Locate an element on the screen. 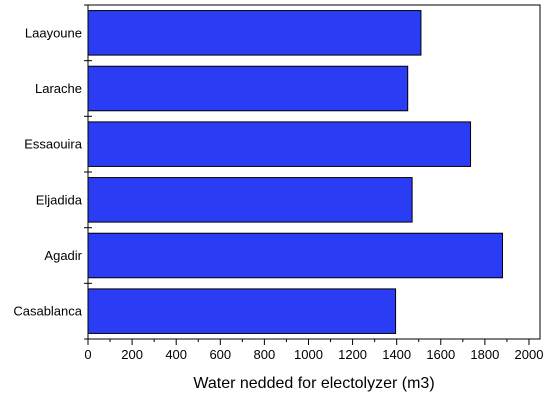  x-tick-label: 600 is located at coordinates (220, 354).